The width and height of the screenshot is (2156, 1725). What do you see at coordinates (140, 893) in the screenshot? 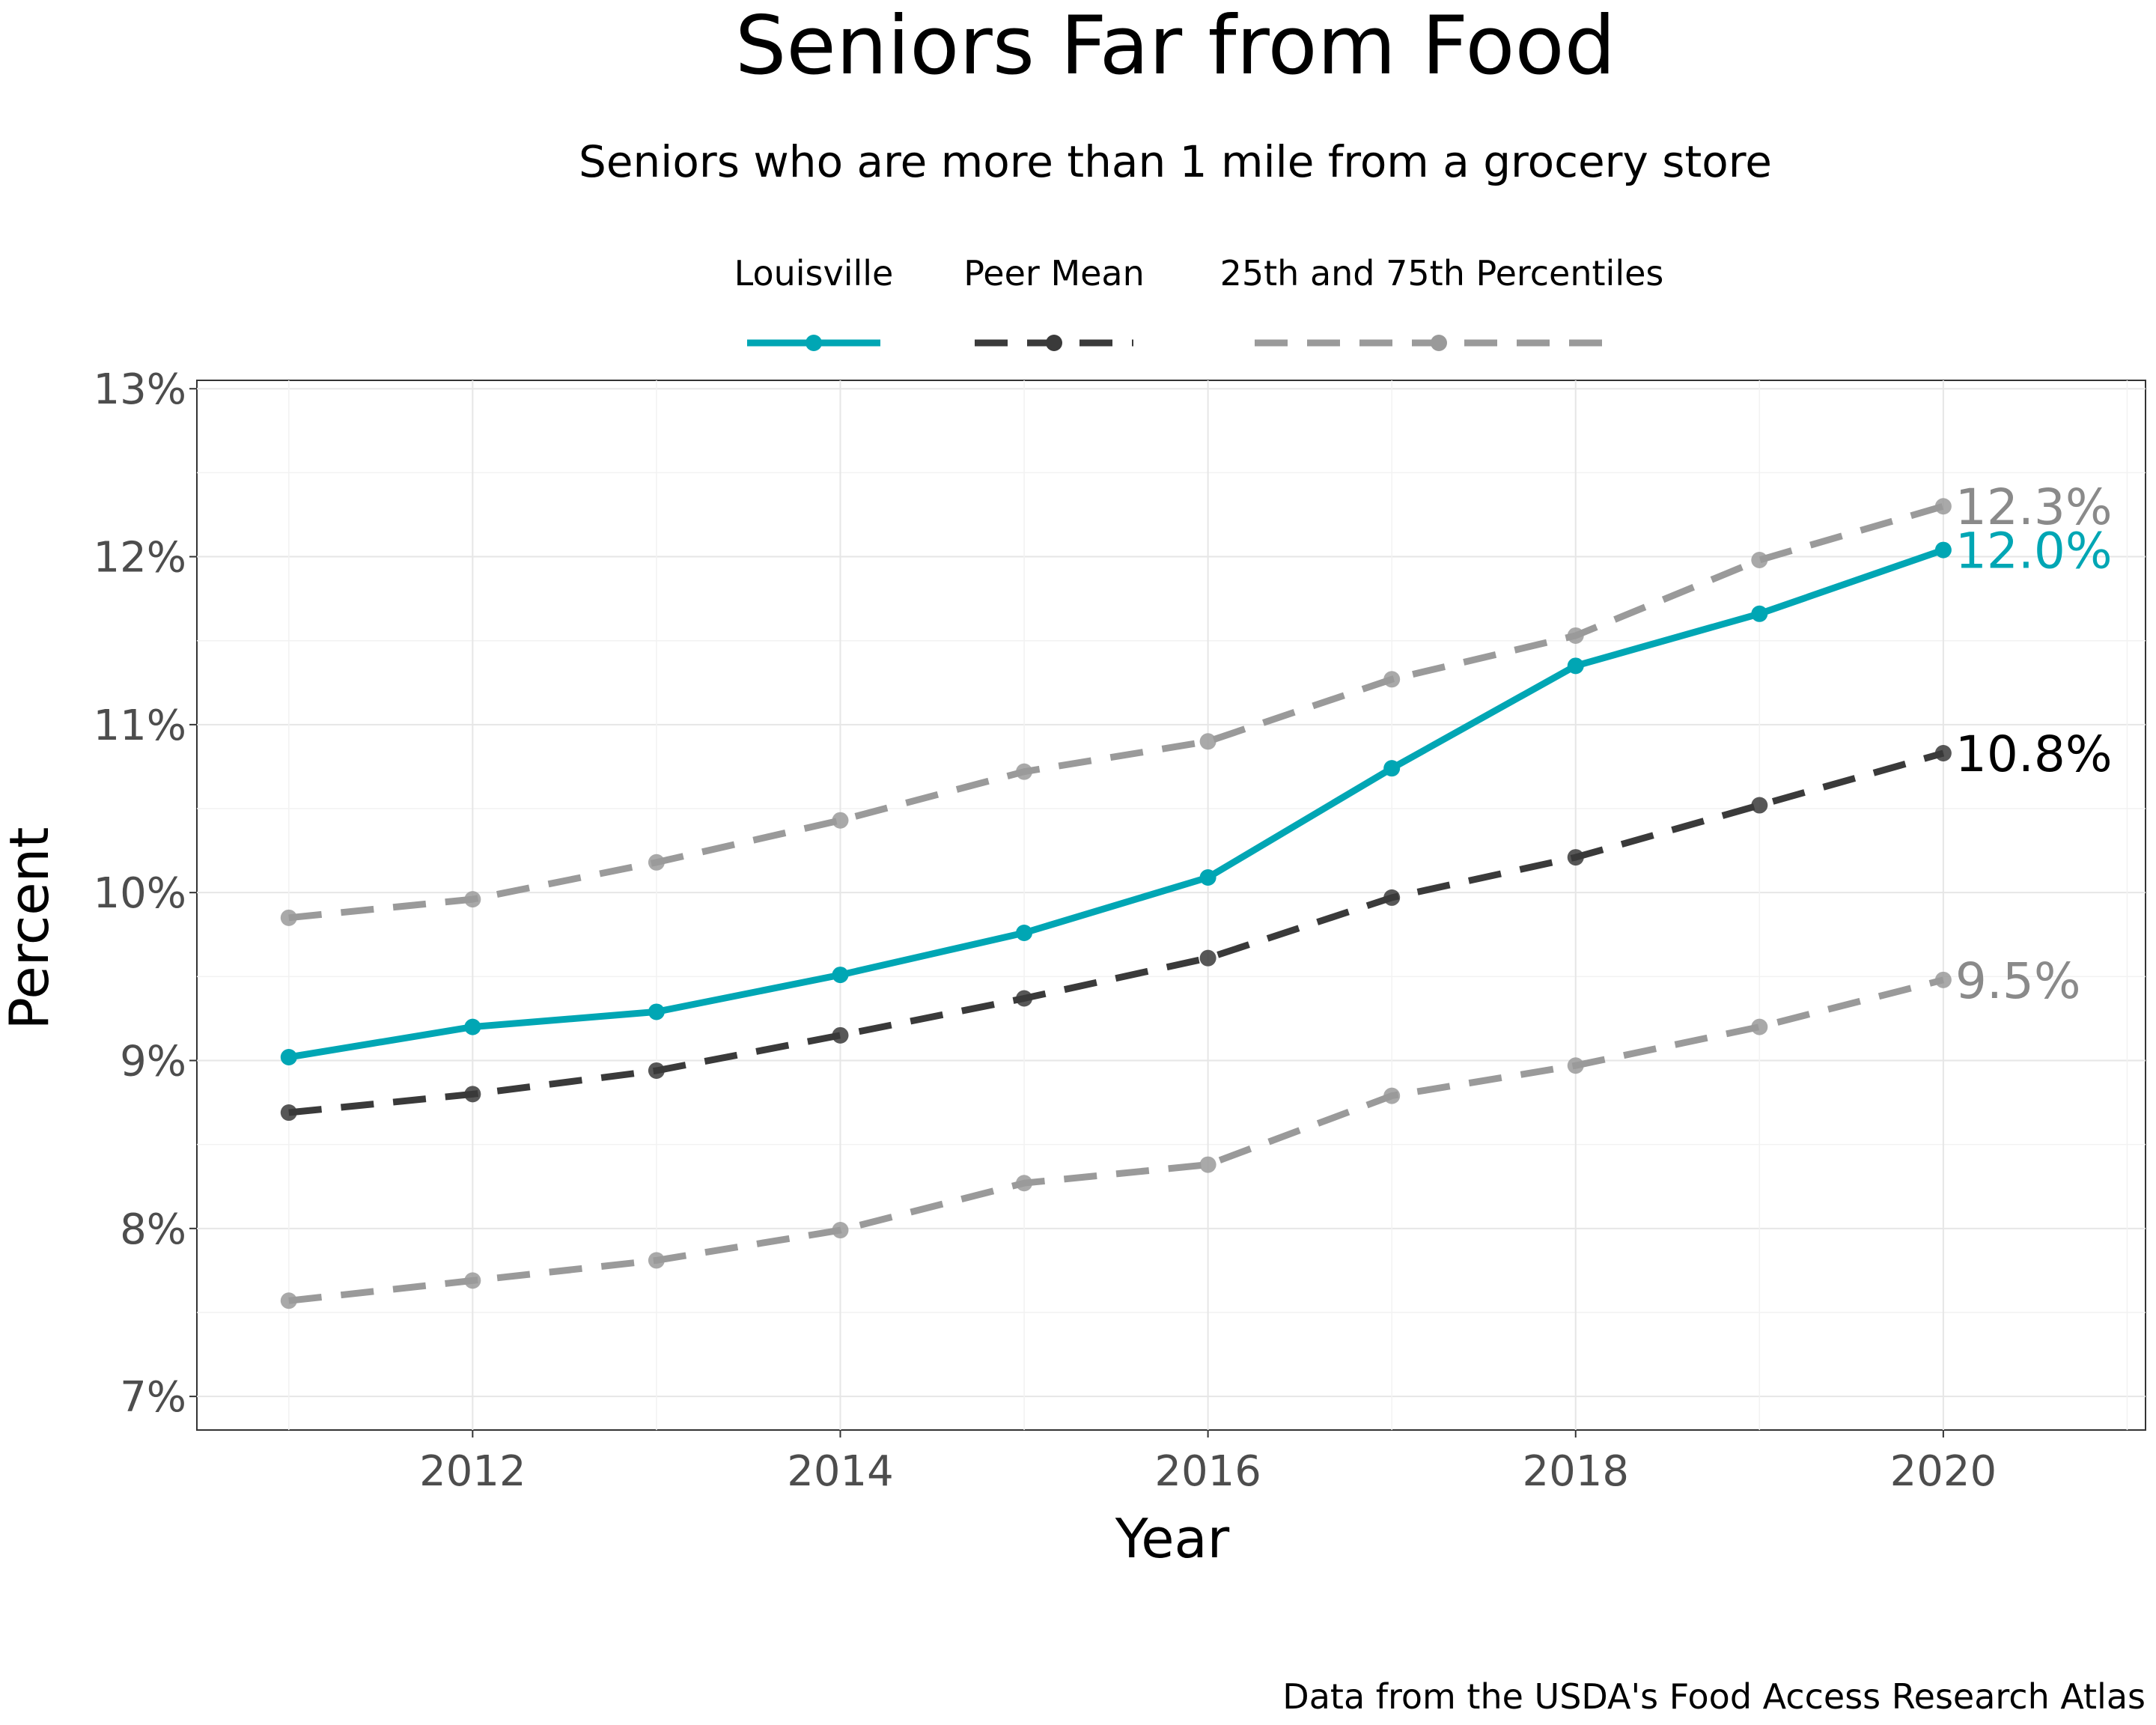
I see `y-tick-label: 10%` at bounding box center [140, 893].